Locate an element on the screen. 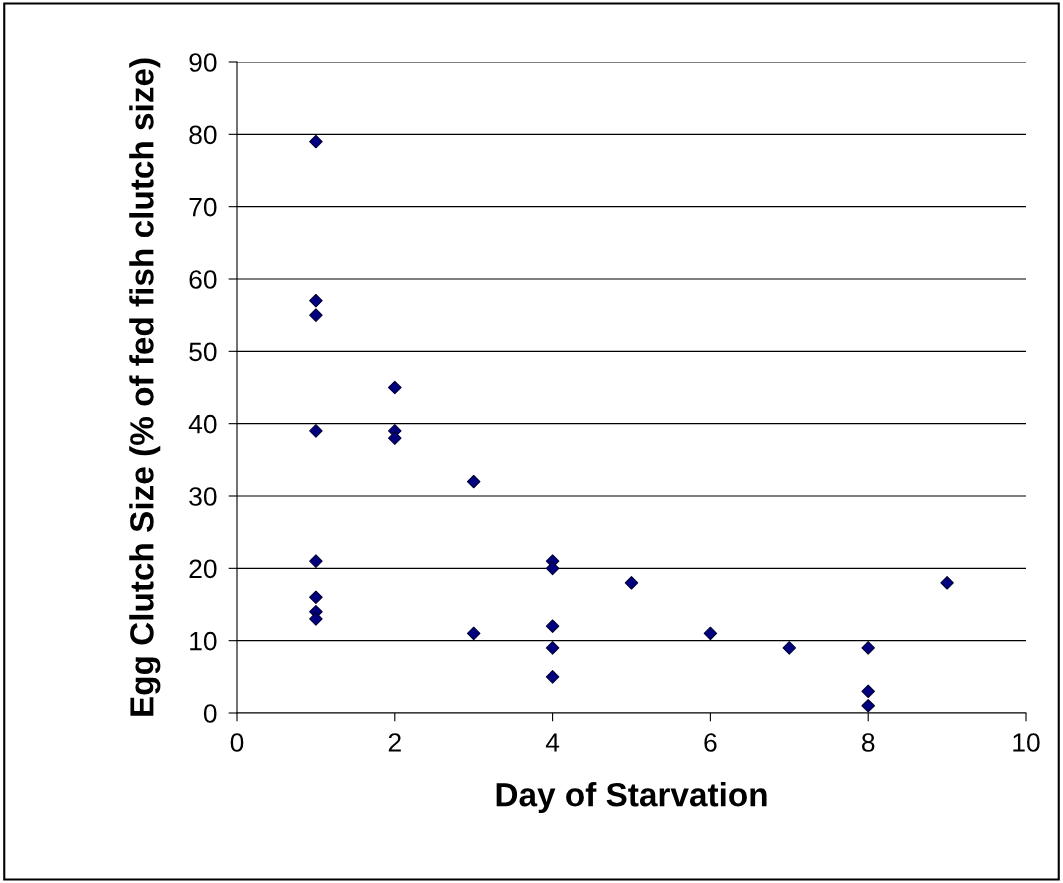 This screenshot has height=883, width=1063. y-tick-label: 40 is located at coordinates (202, 424).